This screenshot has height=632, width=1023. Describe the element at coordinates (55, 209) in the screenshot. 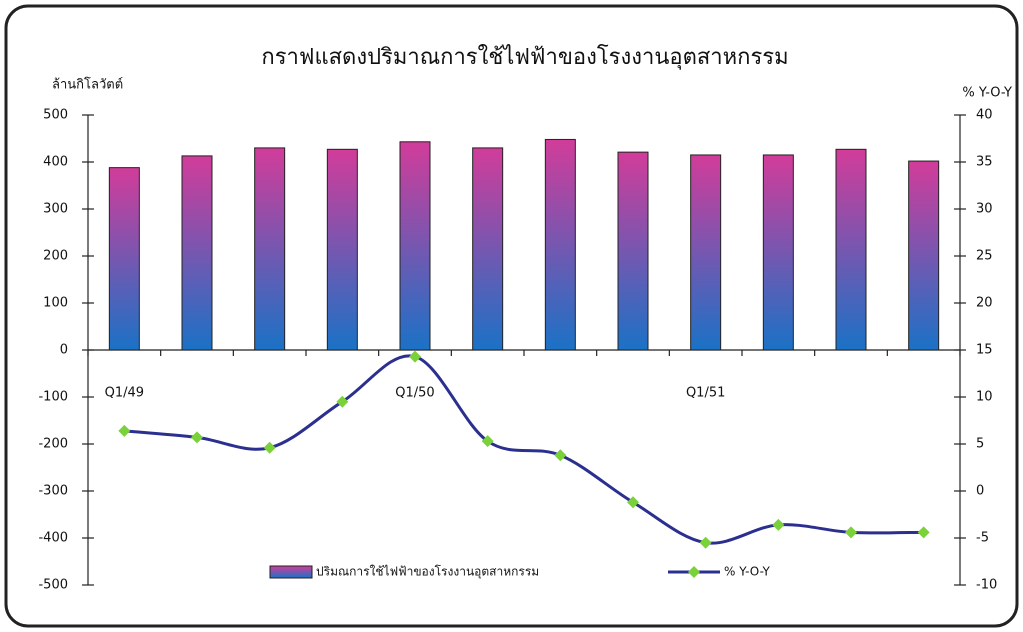

I see `y-tick-label: 300` at that location.